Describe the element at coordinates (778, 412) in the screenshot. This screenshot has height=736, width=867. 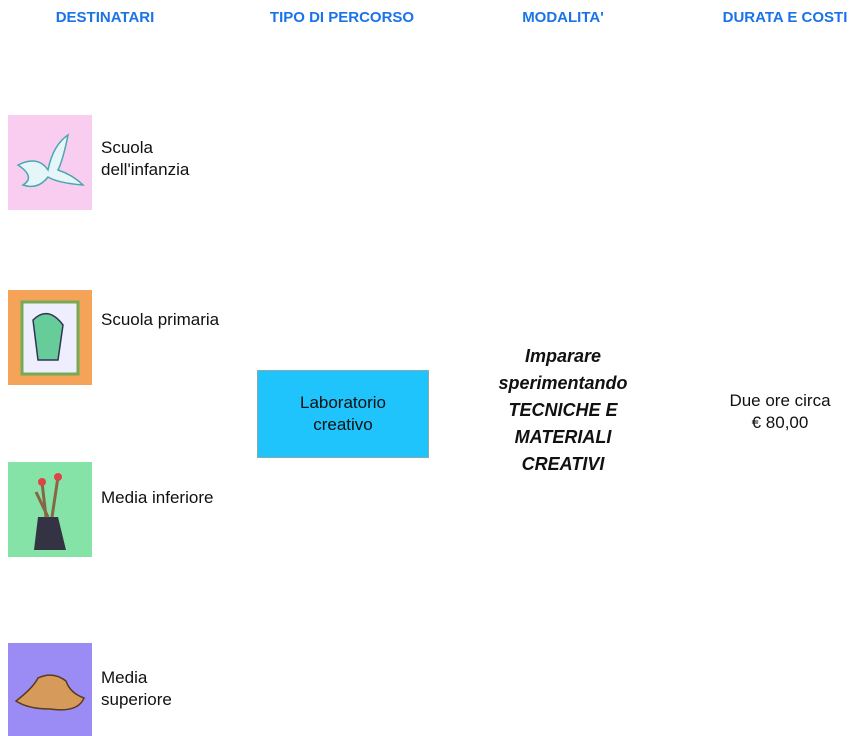
I see `duration-text: Due ore circa € 80,00` at that location.